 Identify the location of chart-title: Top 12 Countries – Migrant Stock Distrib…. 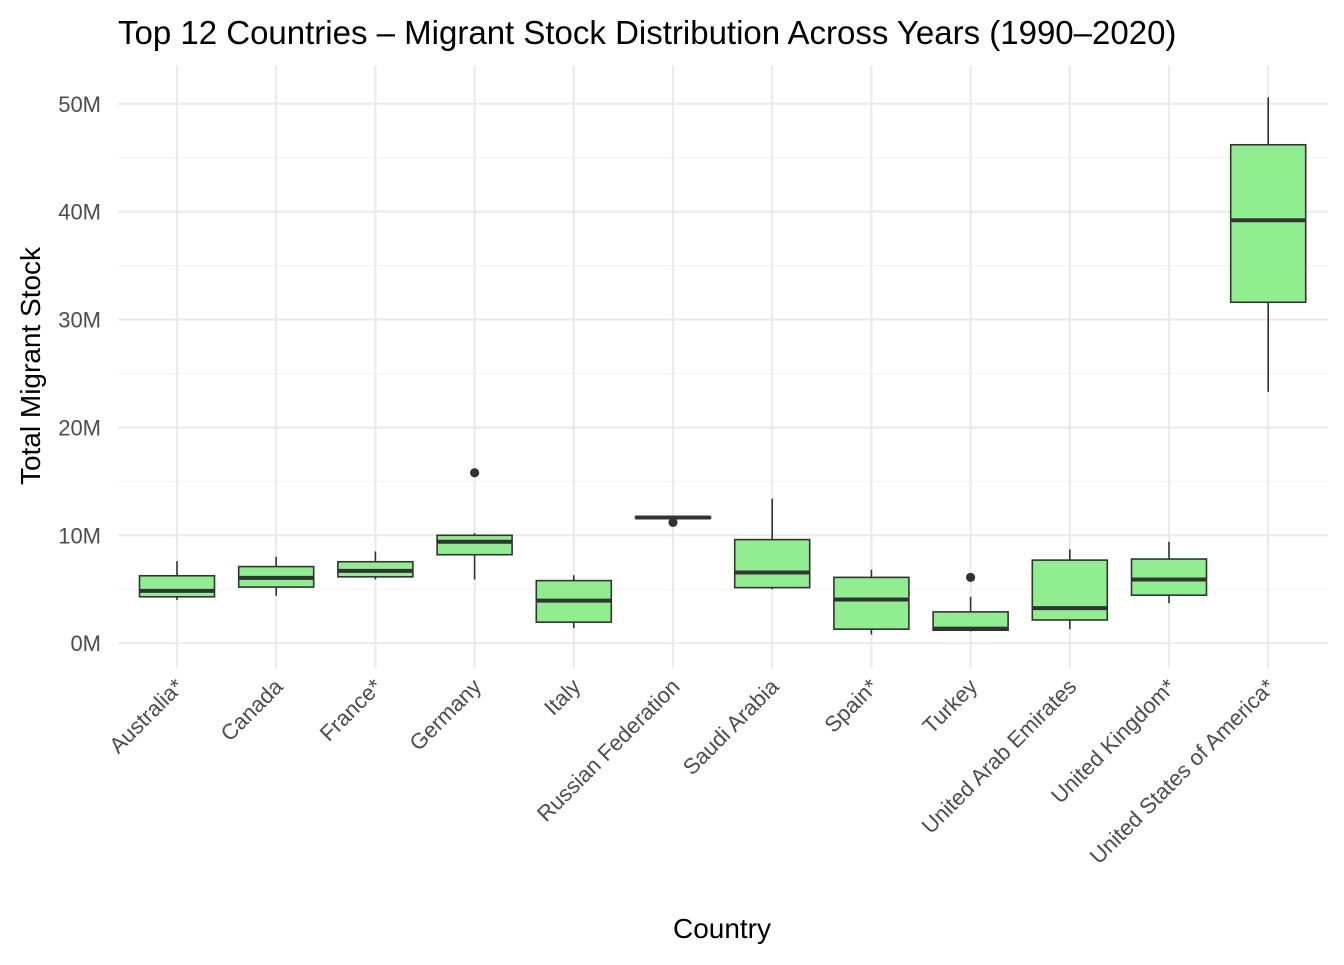
(647, 32).